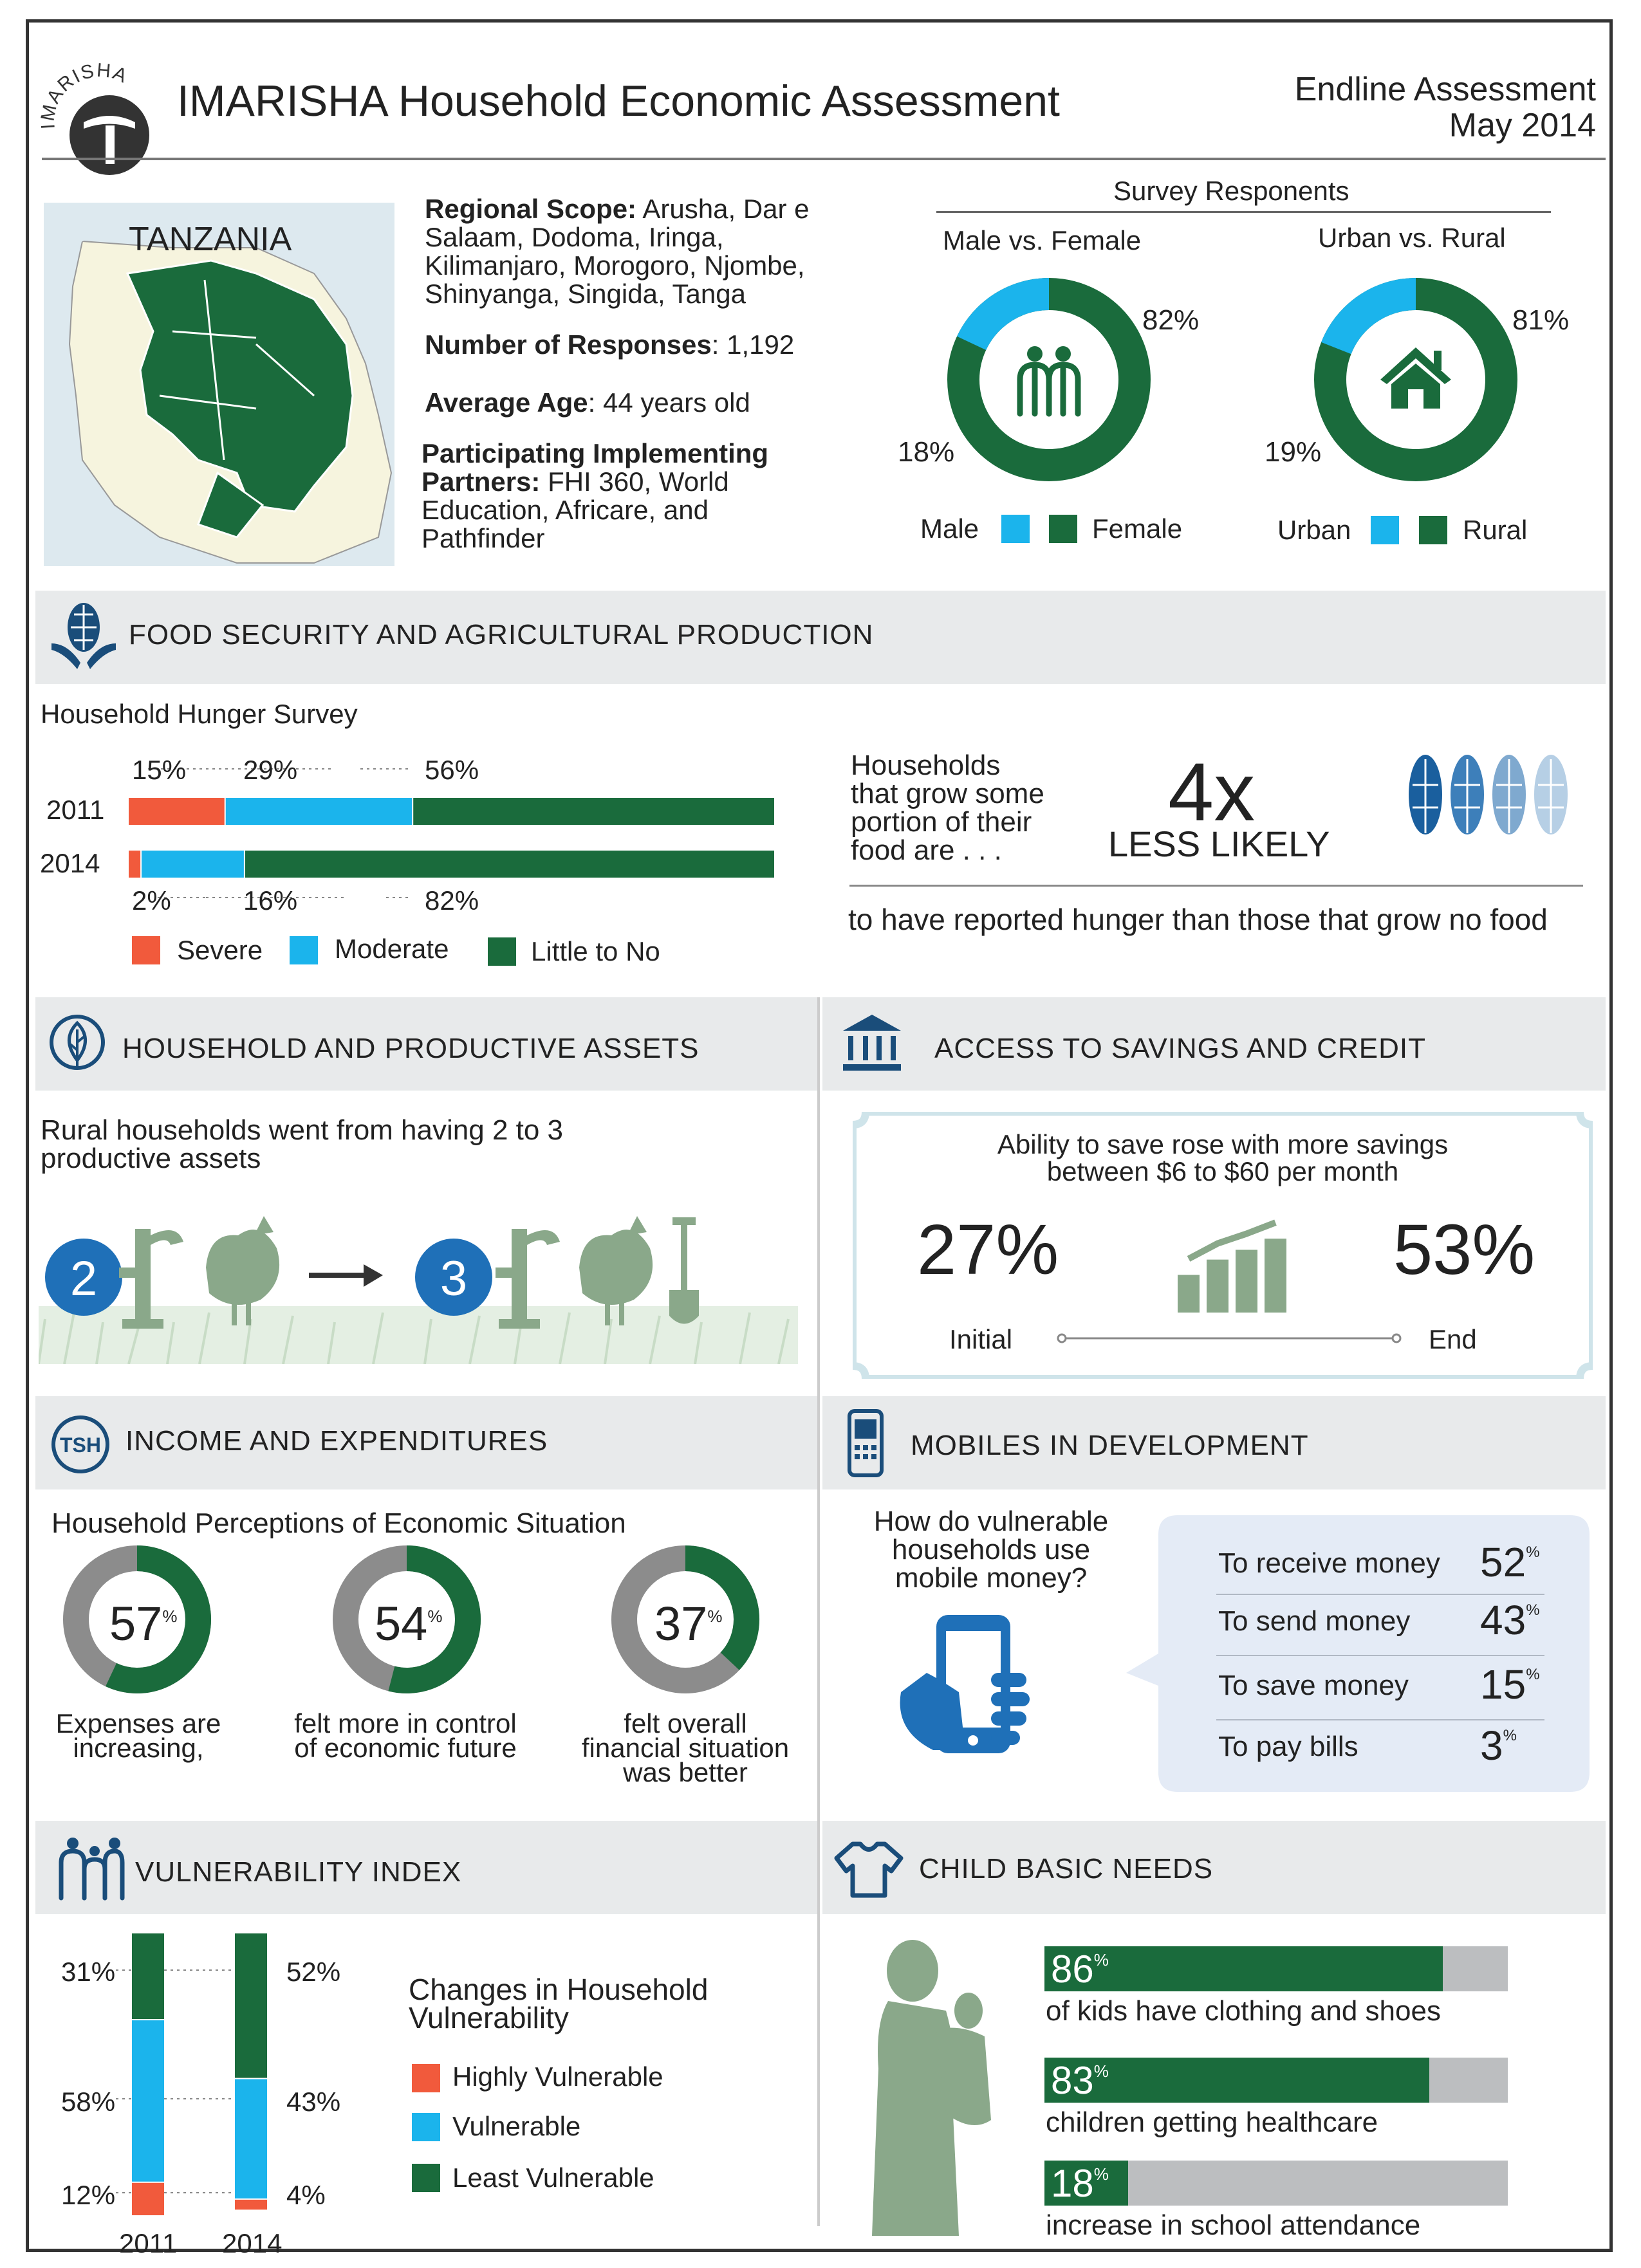  I want to click on map-label: TANZANIA, so click(211, 239).